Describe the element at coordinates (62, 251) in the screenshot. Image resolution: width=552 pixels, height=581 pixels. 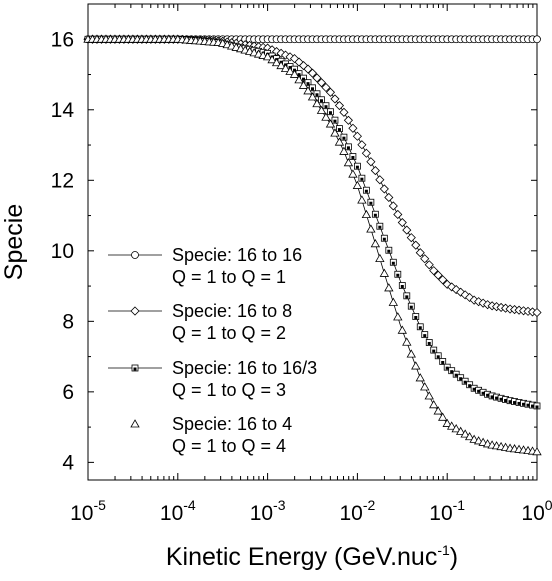
I see `y-tick-label: 10` at that location.